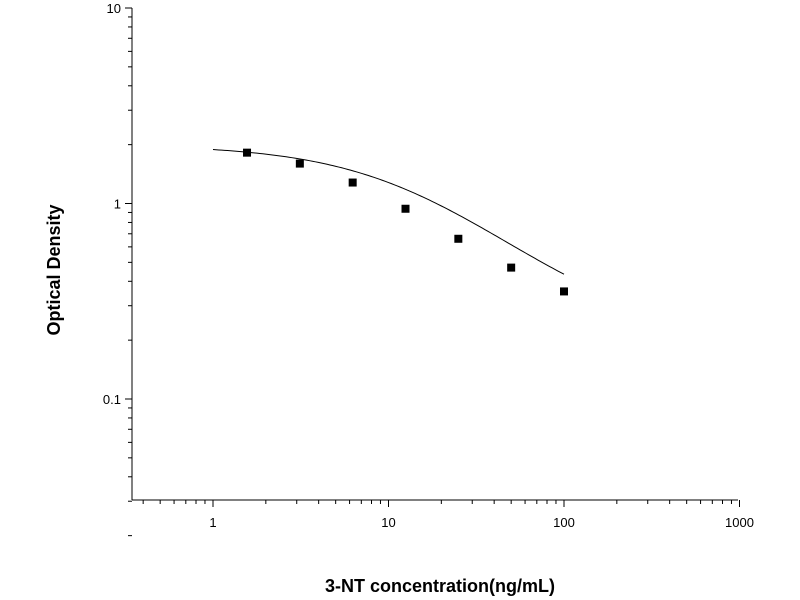  I want to click on y-tick-label: 10, so click(114, 8).